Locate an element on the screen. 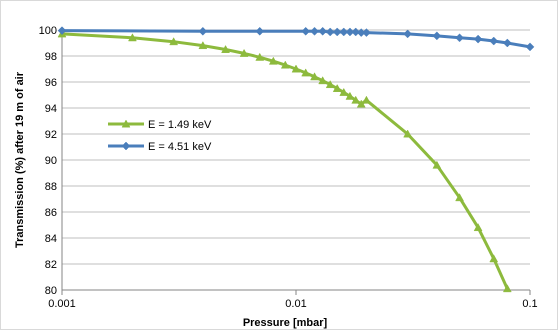 This screenshot has width=558, height=330. legend-entry: E = 4.51 keV is located at coordinates (160, 147).